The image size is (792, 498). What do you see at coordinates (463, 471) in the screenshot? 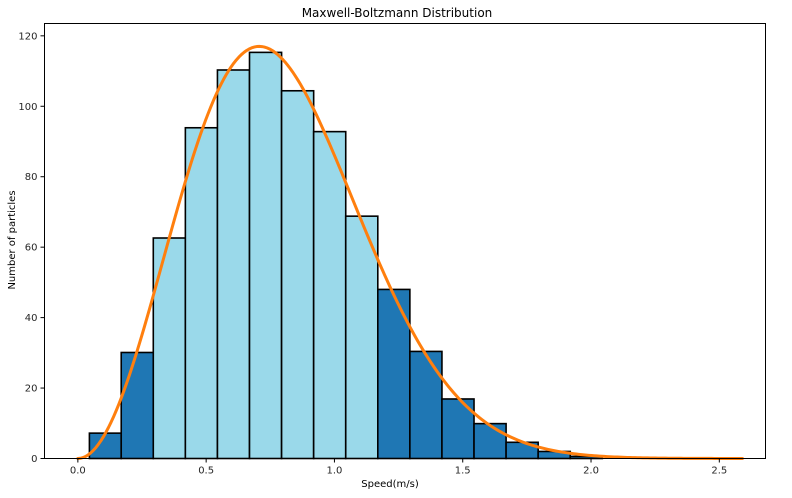
I see `x-tick-label: 1.5` at bounding box center [463, 471].